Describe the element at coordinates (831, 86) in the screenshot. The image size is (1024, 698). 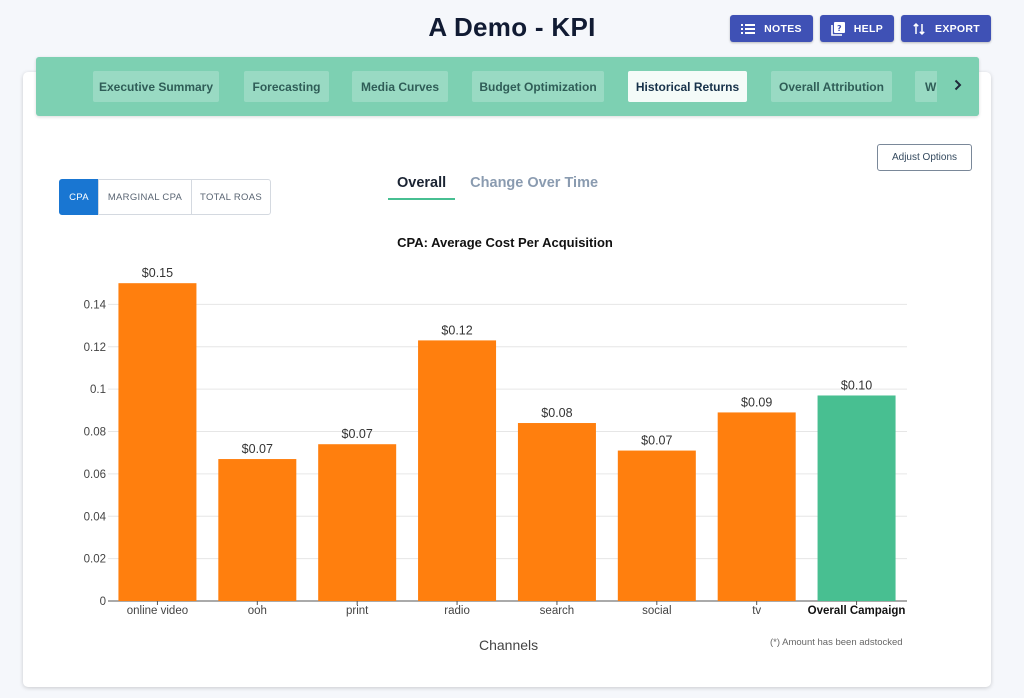
I see `tab-overall-attribution: Overall Attribution` at that location.